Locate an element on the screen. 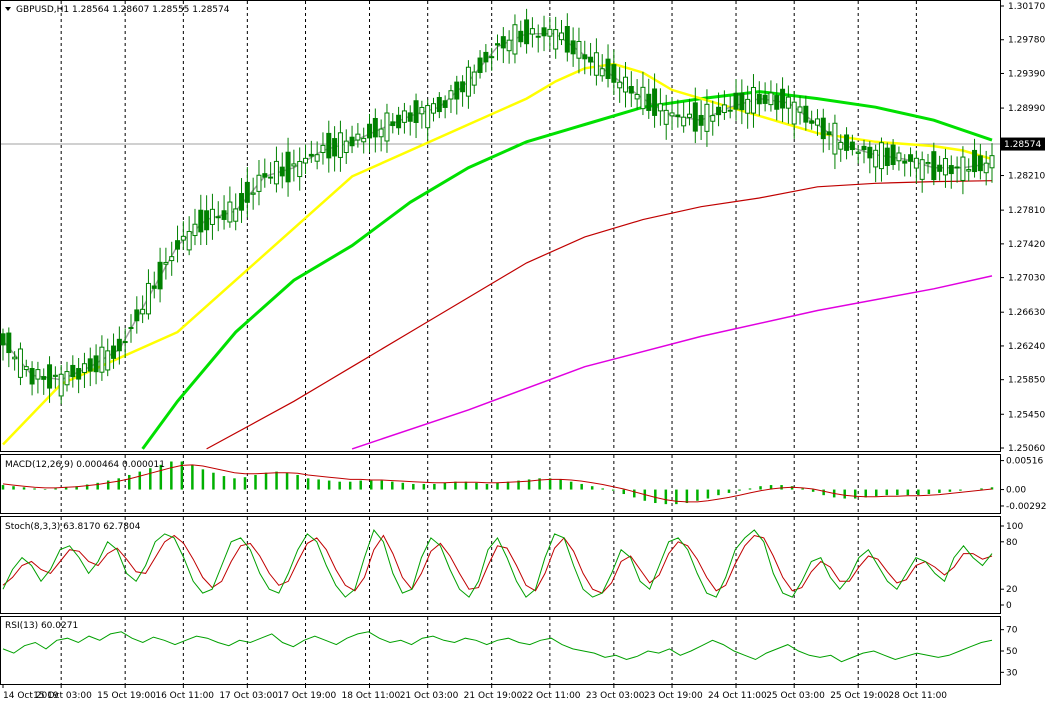 The image size is (1047, 707). time-tick-label: 16 Oct 11:00 is located at coordinates (184, 696).